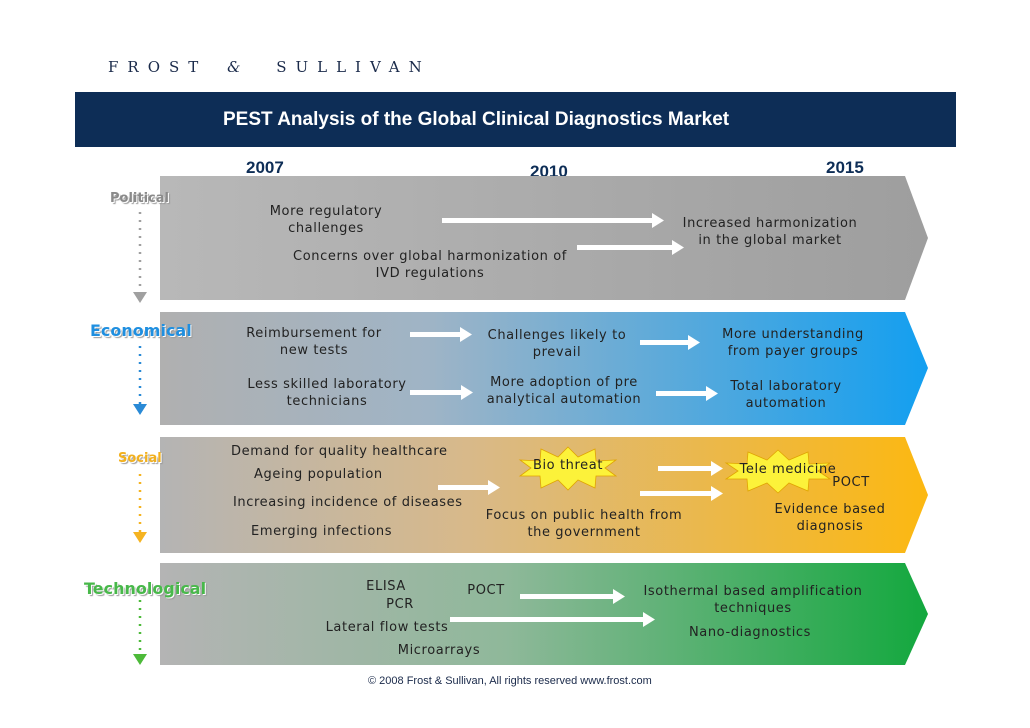 Image resolution: width=1030 pixels, height=728 pixels. Describe the element at coordinates (339, 451) in the screenshot. I see `social-item-1: Demand for quality healthcare` at that location.